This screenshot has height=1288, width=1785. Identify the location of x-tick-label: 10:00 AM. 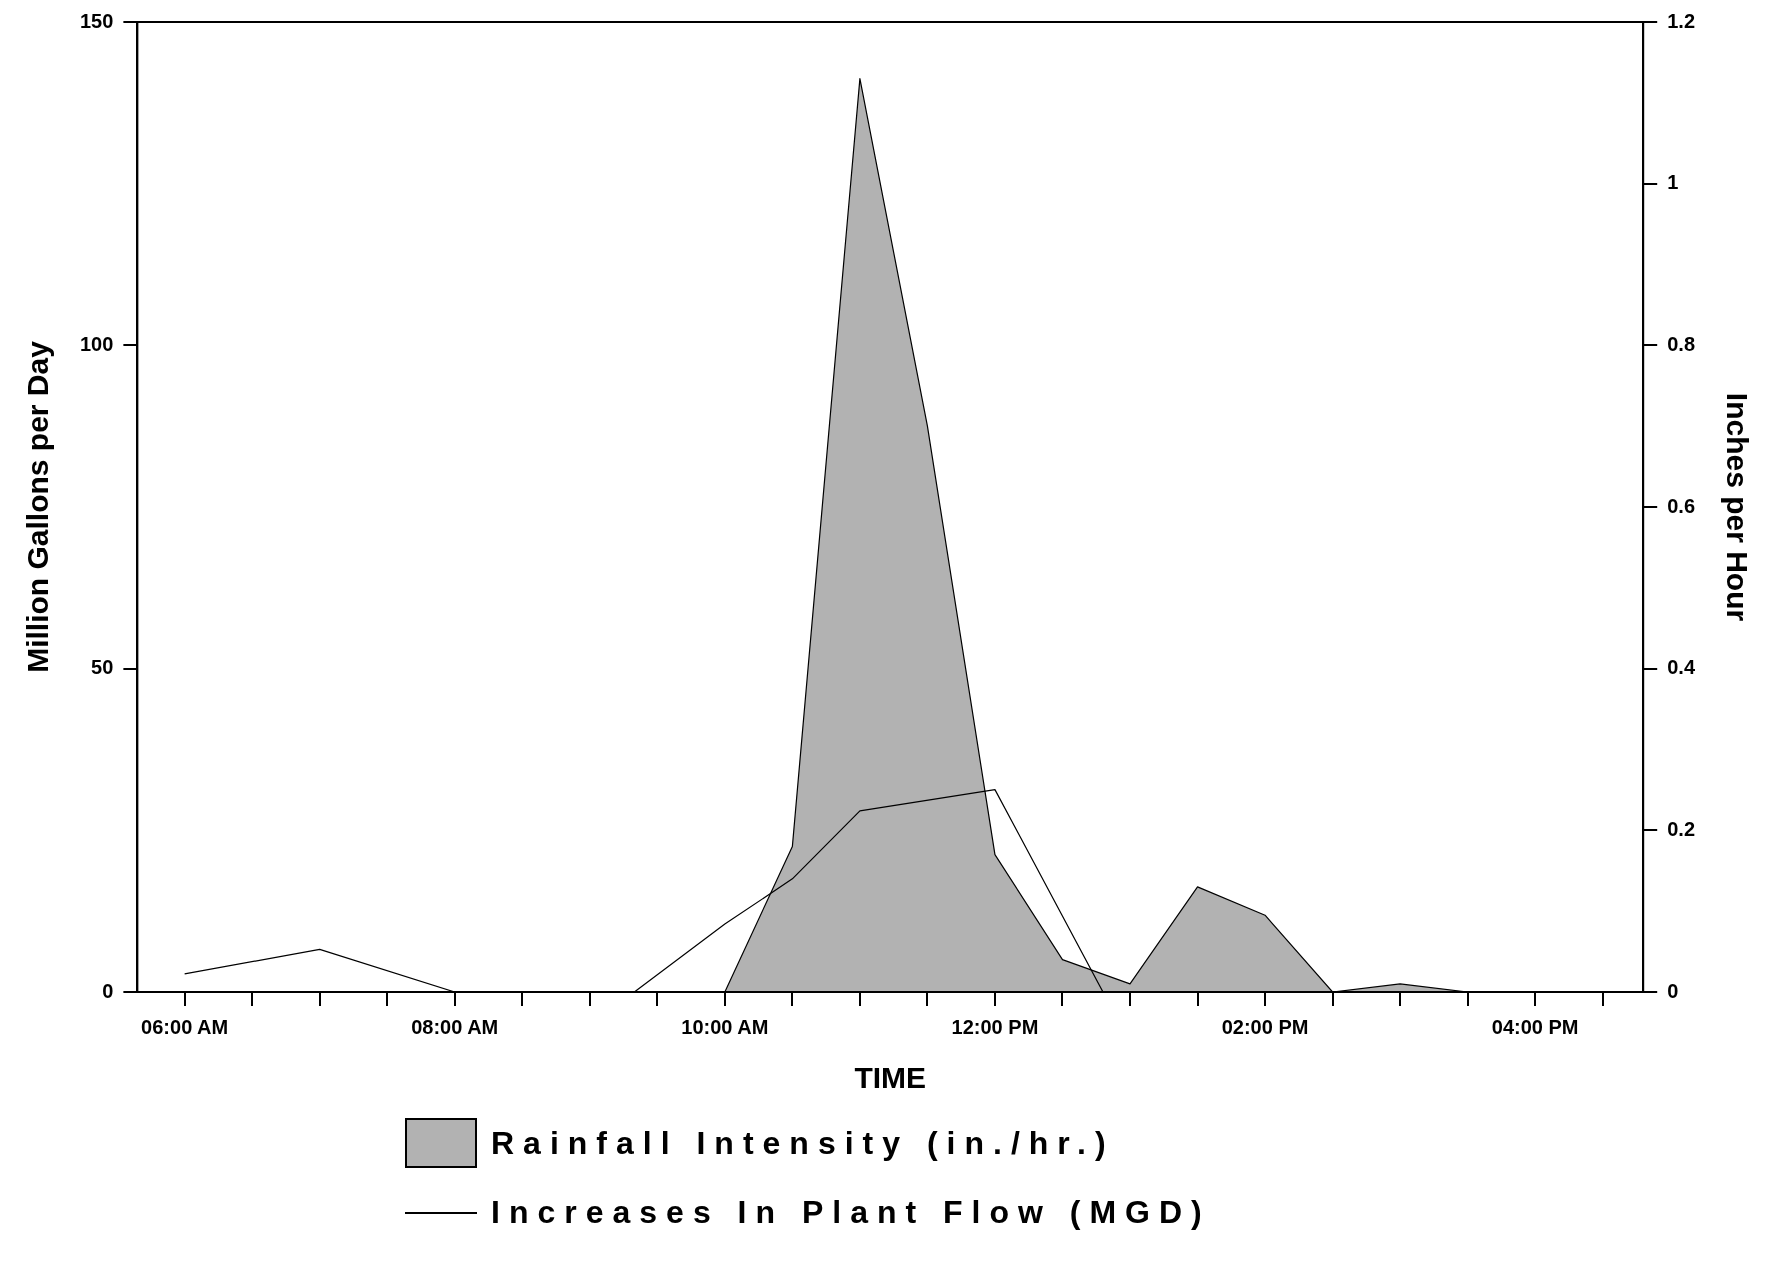
(725, 1026).